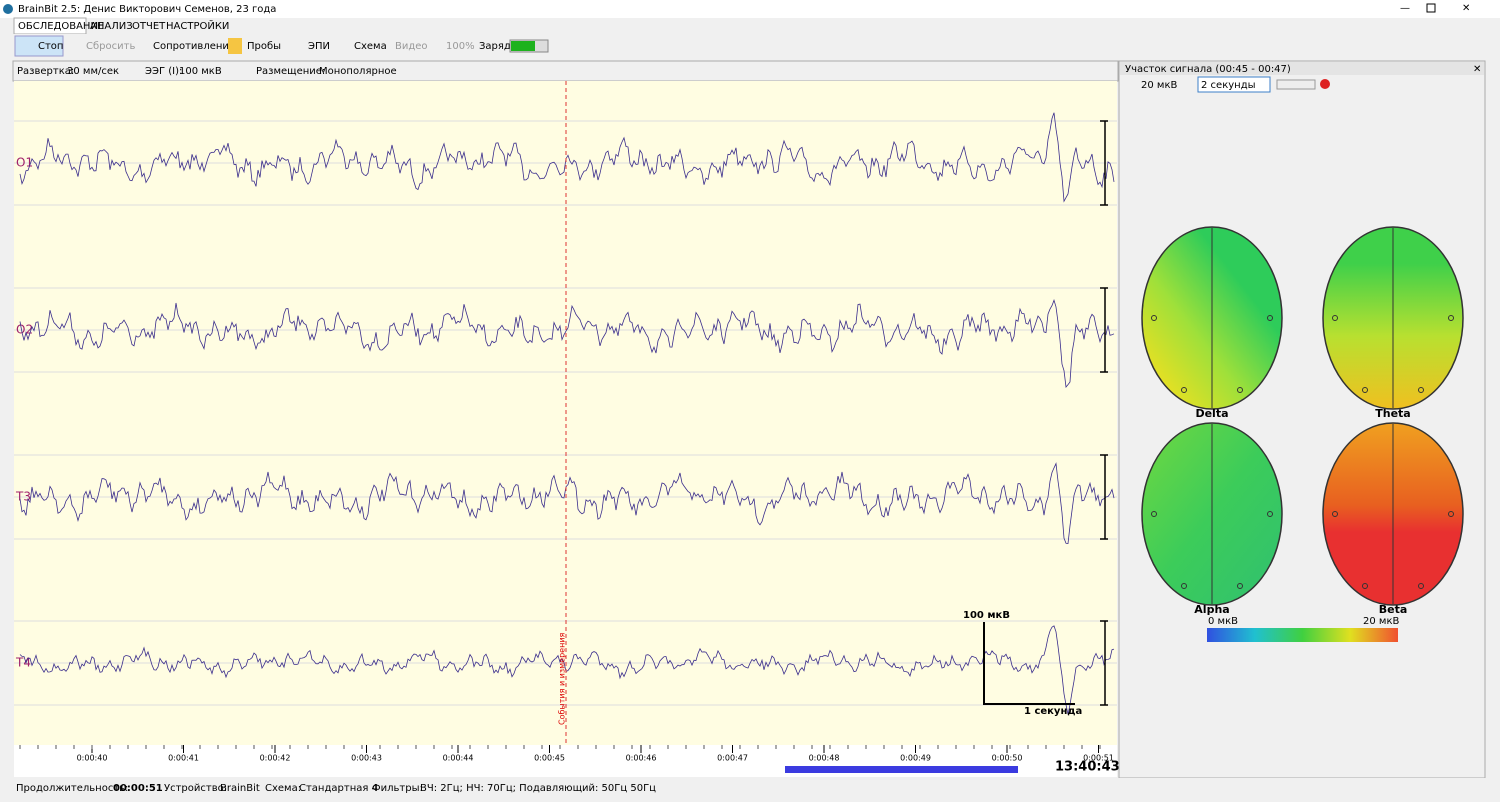 The image size is (1500, 802). What do you see at coordinates (1211, 609) in the screenshot?
I see `map-label: Alpha` at bounding box center [1211, 609].